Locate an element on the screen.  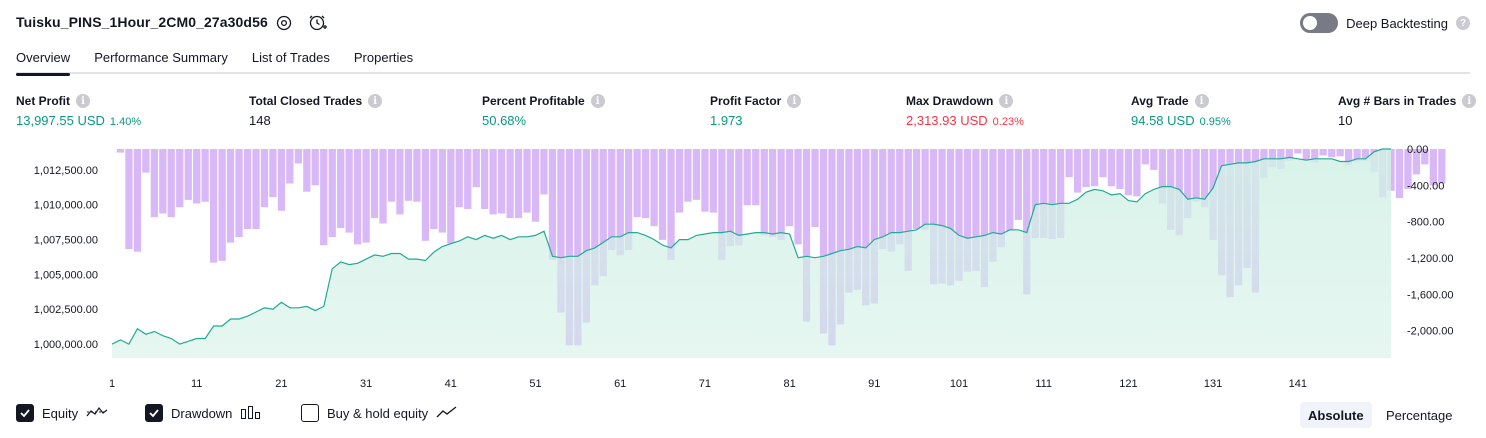
buy-hold-line-icon is located at coordinates (447, 413).